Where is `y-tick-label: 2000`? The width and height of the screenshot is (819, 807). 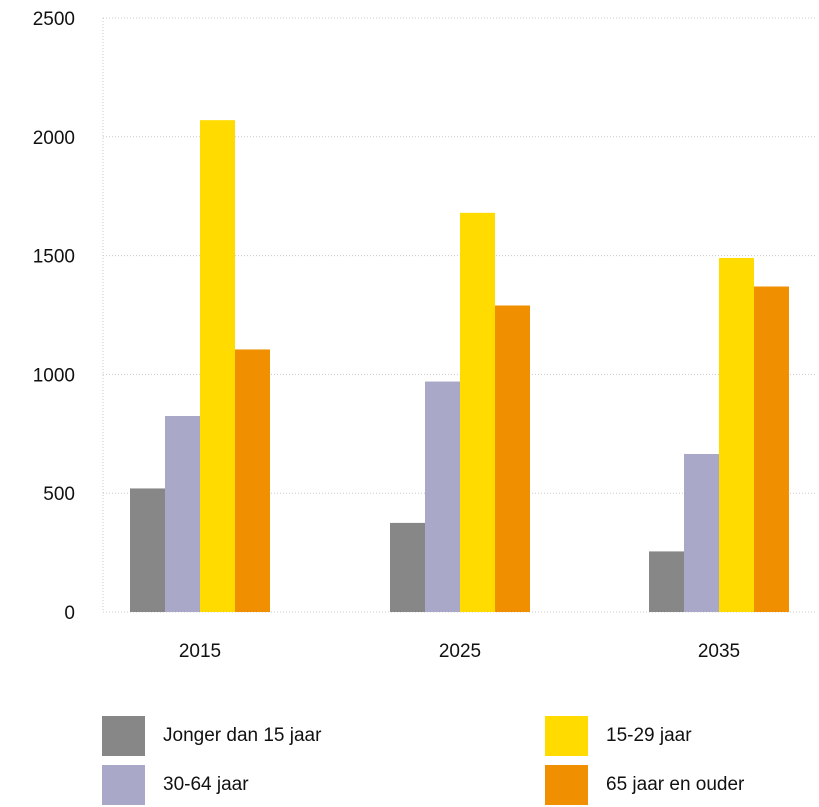 y-tick-label: 2000 is located at coordinates (54, 138).